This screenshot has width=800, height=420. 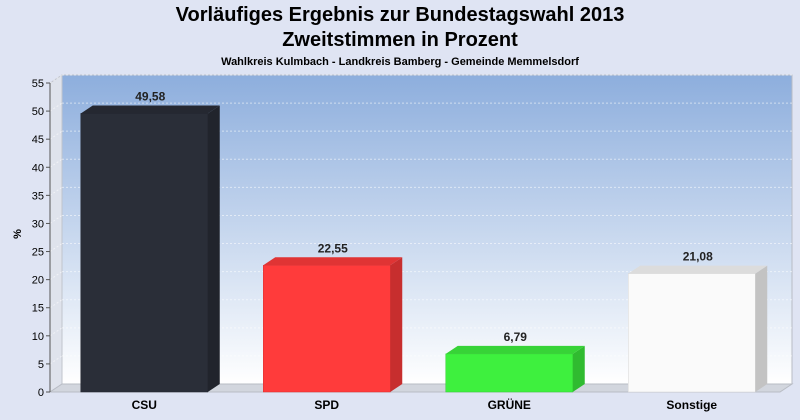 I want to click on plot-side-wall, so click(x=56, y=233).